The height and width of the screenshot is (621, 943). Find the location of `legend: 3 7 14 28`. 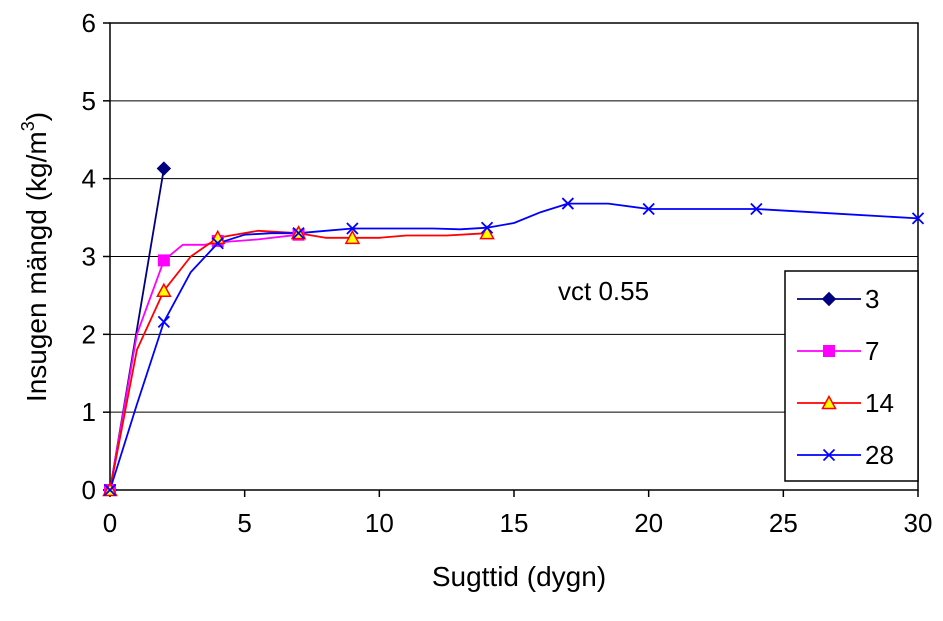

legend: 3 7 14 28 is located at coordinates (851, 376).